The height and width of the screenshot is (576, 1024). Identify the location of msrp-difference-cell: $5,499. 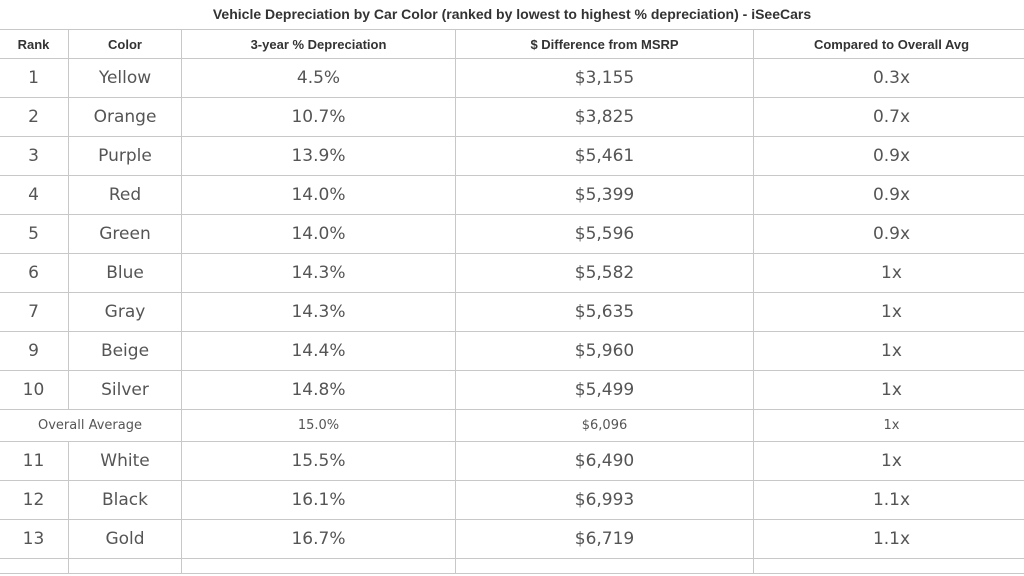
(604, 390).